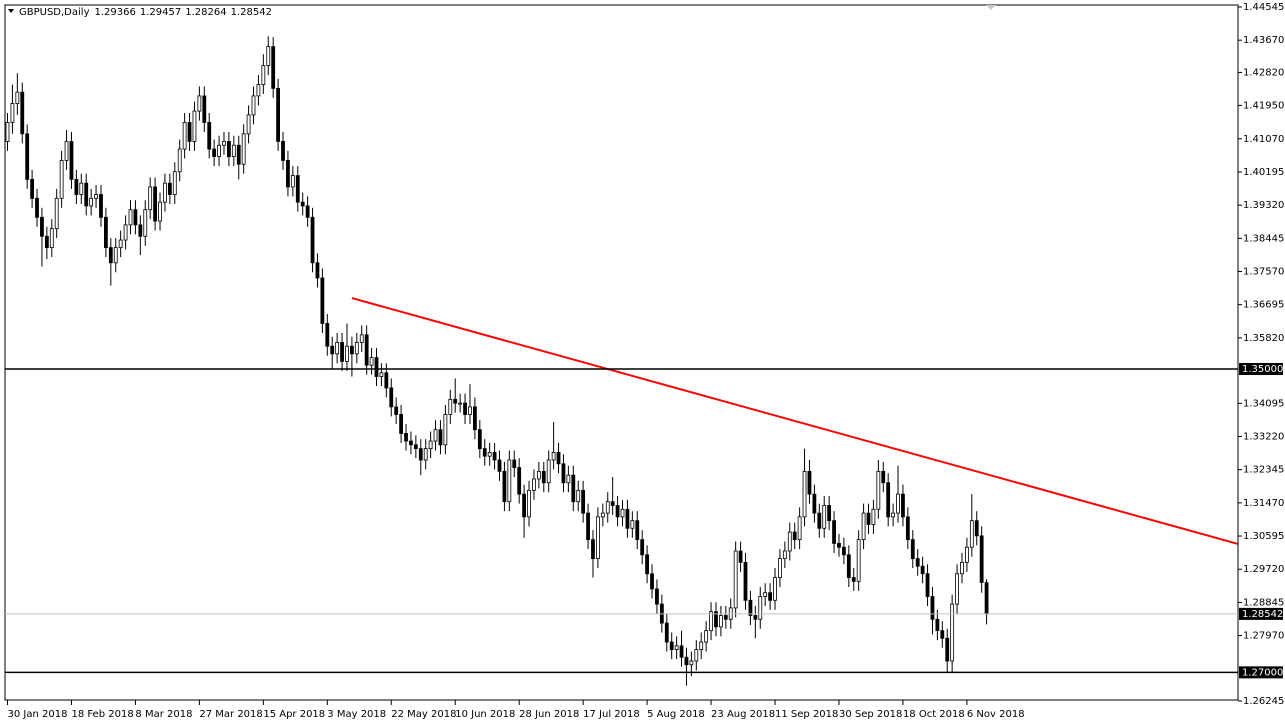 Image resolution: width=1285 pixels, height=727 pixels. Describe the element at coordinates (611, 714) in the screenshot. I see `x-tick-label: 17 Jul 2018` at that location.